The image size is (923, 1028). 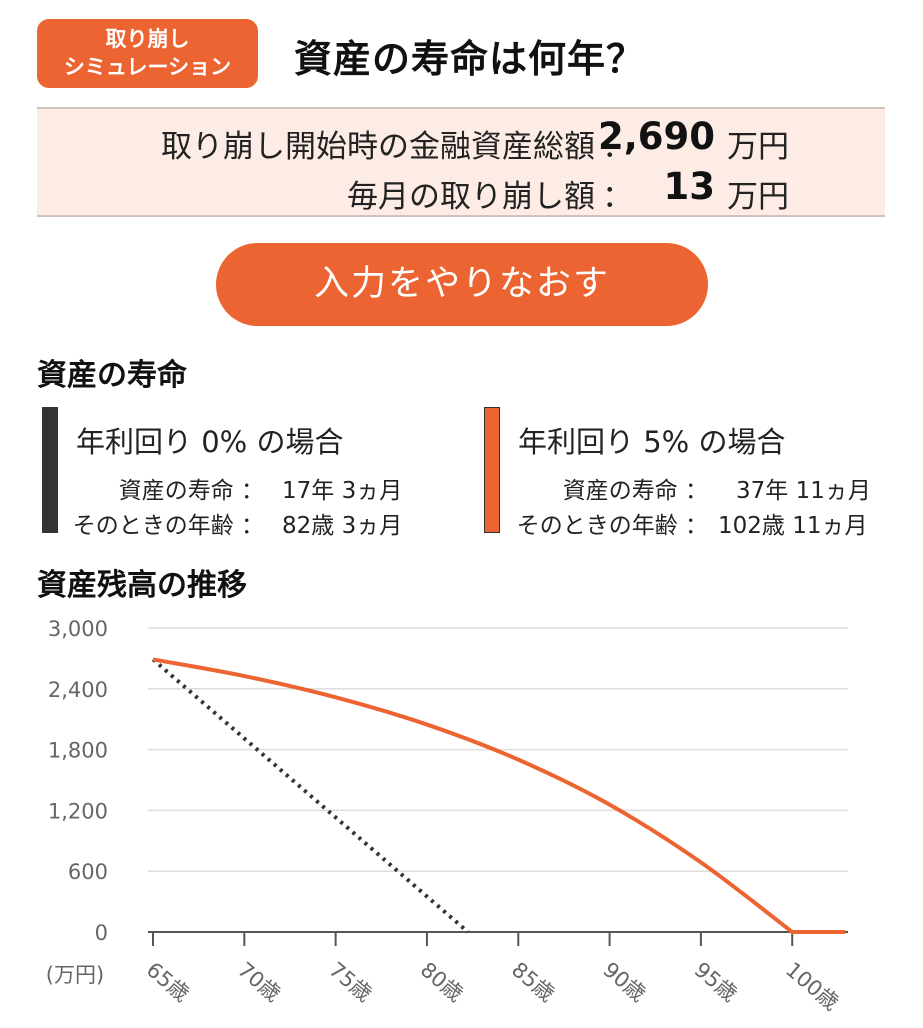 What do you see at coordinates (78, 811) in the screenshot?
I see `y-tick-label: 1,200` at bounding box center [78, 811].